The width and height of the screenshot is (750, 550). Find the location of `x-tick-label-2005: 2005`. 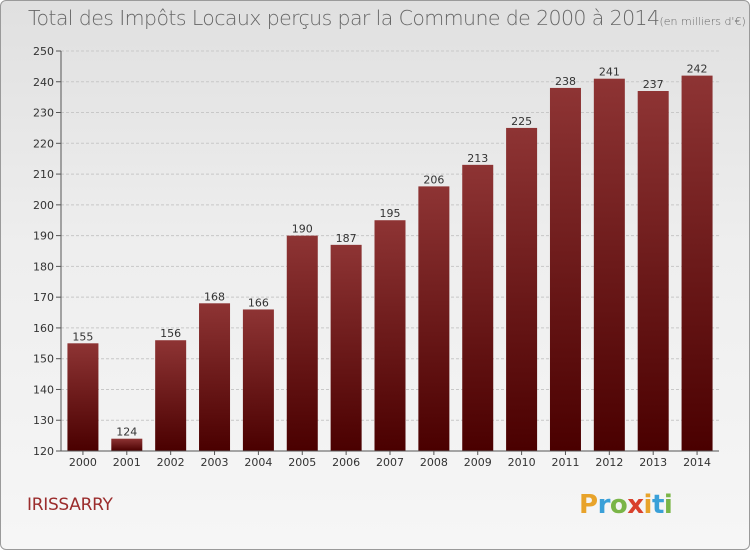

x-tick-label-2005: 2005 is located at coordinates (302, 462).